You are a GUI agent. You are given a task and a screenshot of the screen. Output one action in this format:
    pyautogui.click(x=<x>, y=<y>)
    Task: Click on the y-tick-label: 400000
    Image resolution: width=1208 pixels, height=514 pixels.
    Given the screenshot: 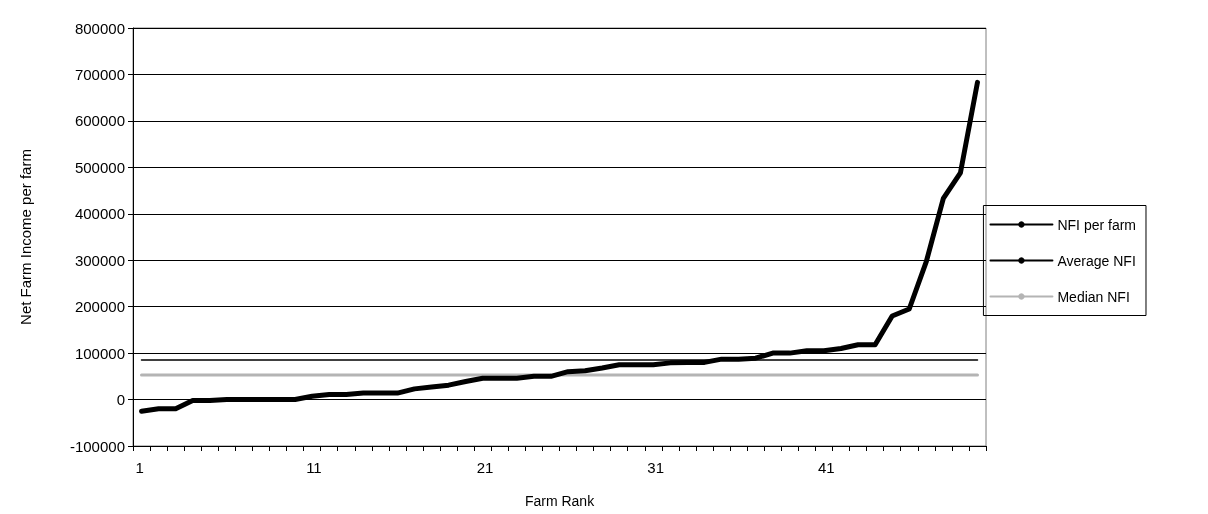 What is the action you would take?
    pyautogui.click(x=99, y=214)
    